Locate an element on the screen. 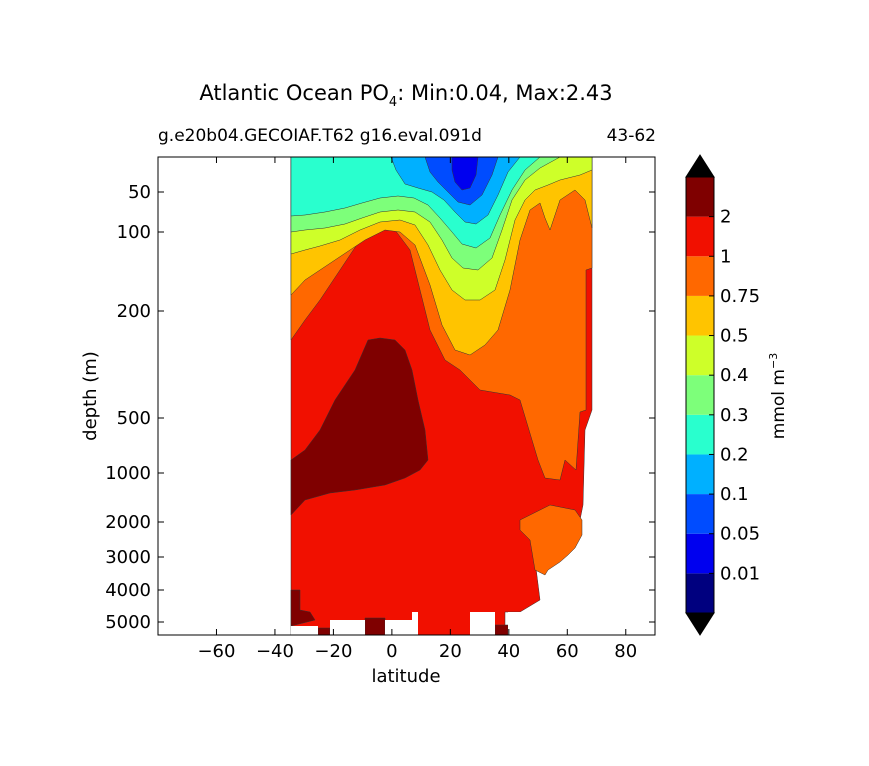 Image resolution: width=869 pixels, height=766 pixels. colorbar-tick-label: 0.1 is located at coordinates (734, 494).